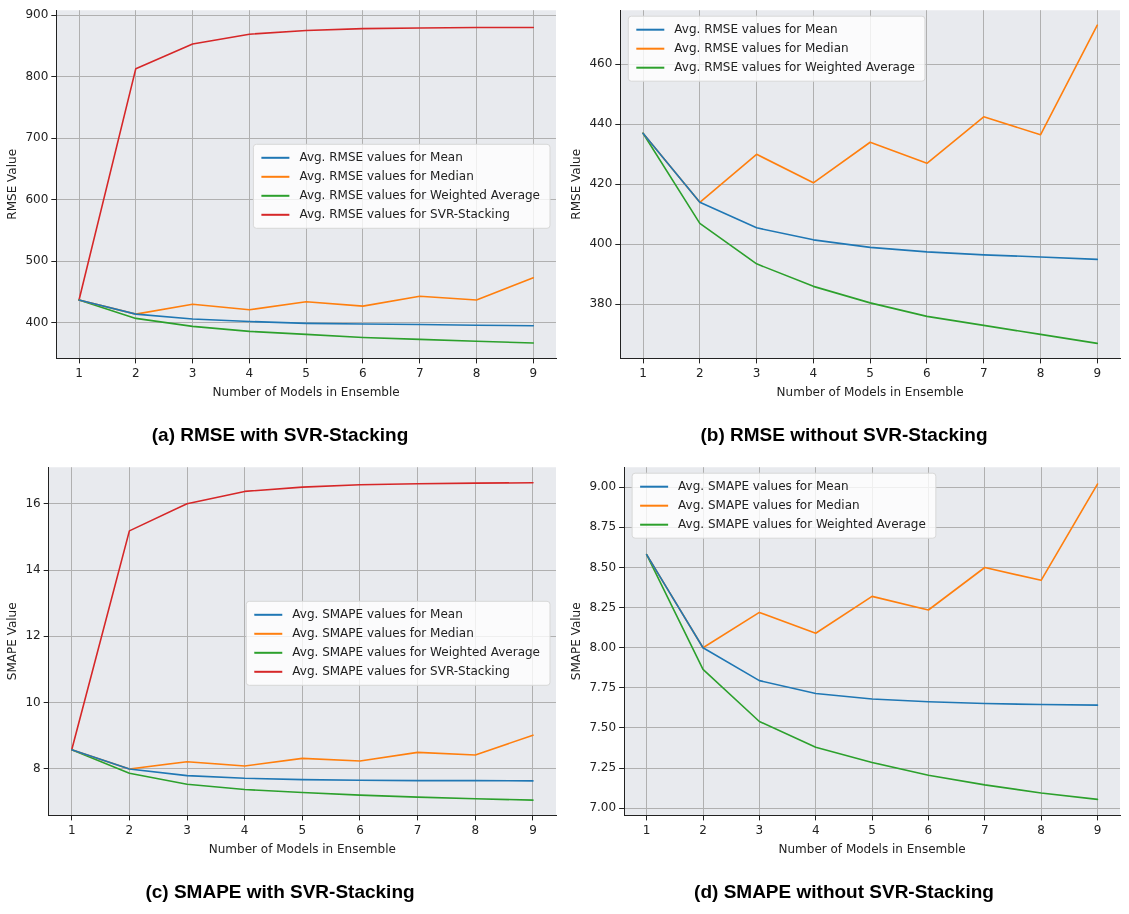 This screenshot has width=1129, height=914. What do you see at coordinates (603, 767) in the screenshot?
I see `y-tick-label: 7.25` at bounding box center [603, 767].